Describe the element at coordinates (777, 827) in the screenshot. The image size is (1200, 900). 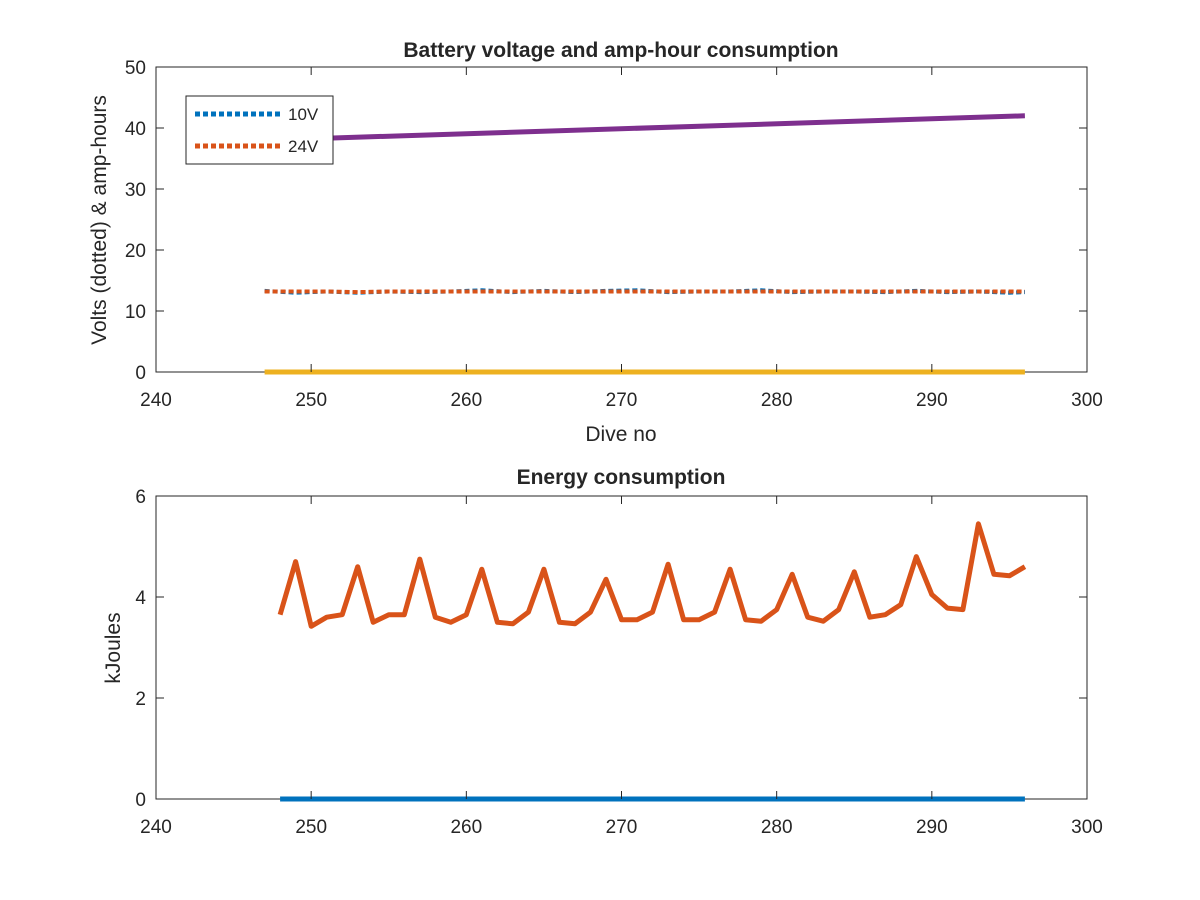
I see `energy-xtick-label: 280` at that location.